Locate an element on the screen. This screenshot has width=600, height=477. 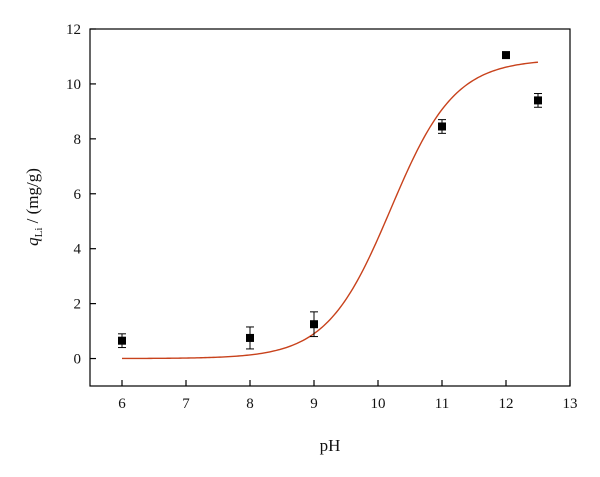
y-tick-label: 6 is located at coordinates (78, 195).